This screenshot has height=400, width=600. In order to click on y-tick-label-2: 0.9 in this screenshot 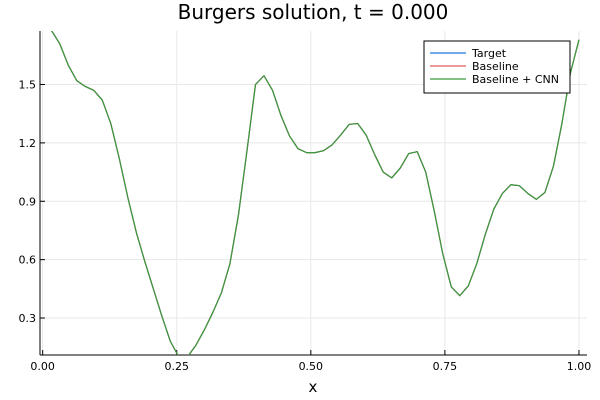, I will do `click(28, 201)`.